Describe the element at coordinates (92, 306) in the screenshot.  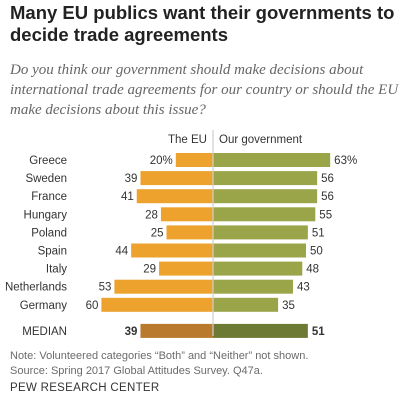
I see `value-label-eu: 60` at that location.